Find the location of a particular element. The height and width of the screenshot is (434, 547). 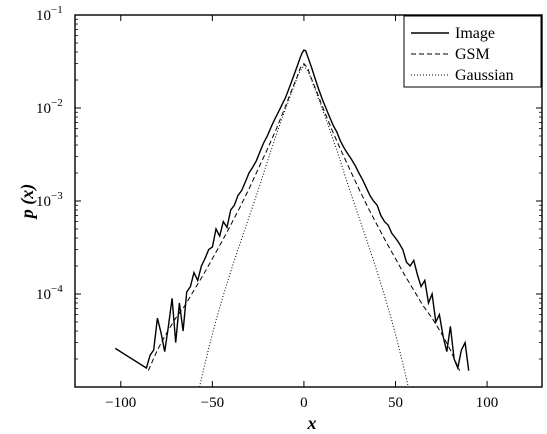

y-tick-label: 10⁻² is located at coordinates (49, 107).